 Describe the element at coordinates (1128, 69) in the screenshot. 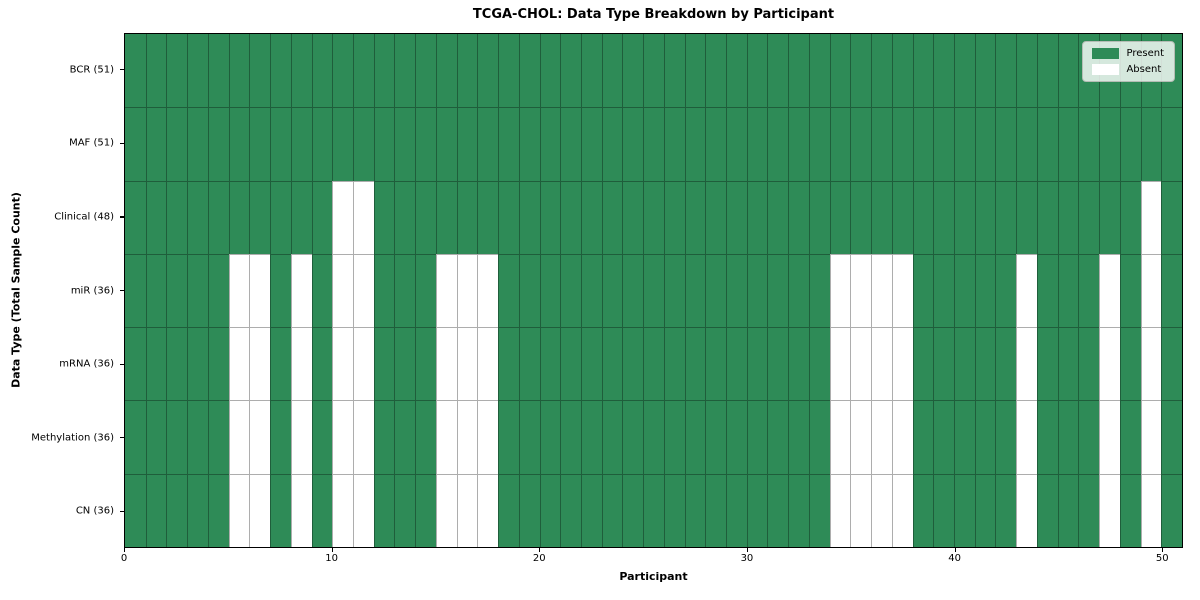

I see `legend-entry: Absent` at that location.